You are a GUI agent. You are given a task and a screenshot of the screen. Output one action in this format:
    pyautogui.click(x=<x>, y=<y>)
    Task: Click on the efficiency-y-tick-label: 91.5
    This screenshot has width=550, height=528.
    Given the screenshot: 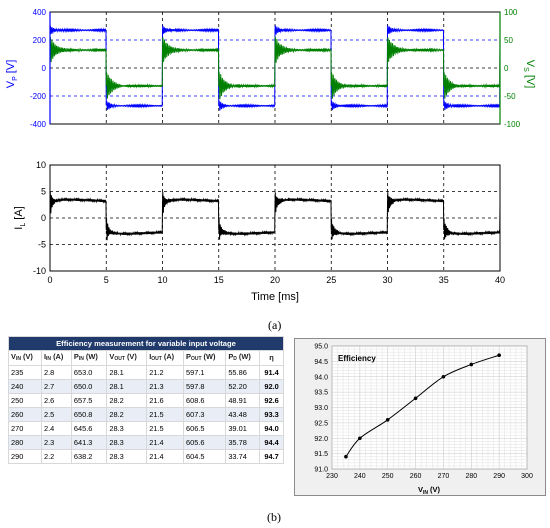 What is the action you would take?
    pyautogui.click(x=321, y=454)
    